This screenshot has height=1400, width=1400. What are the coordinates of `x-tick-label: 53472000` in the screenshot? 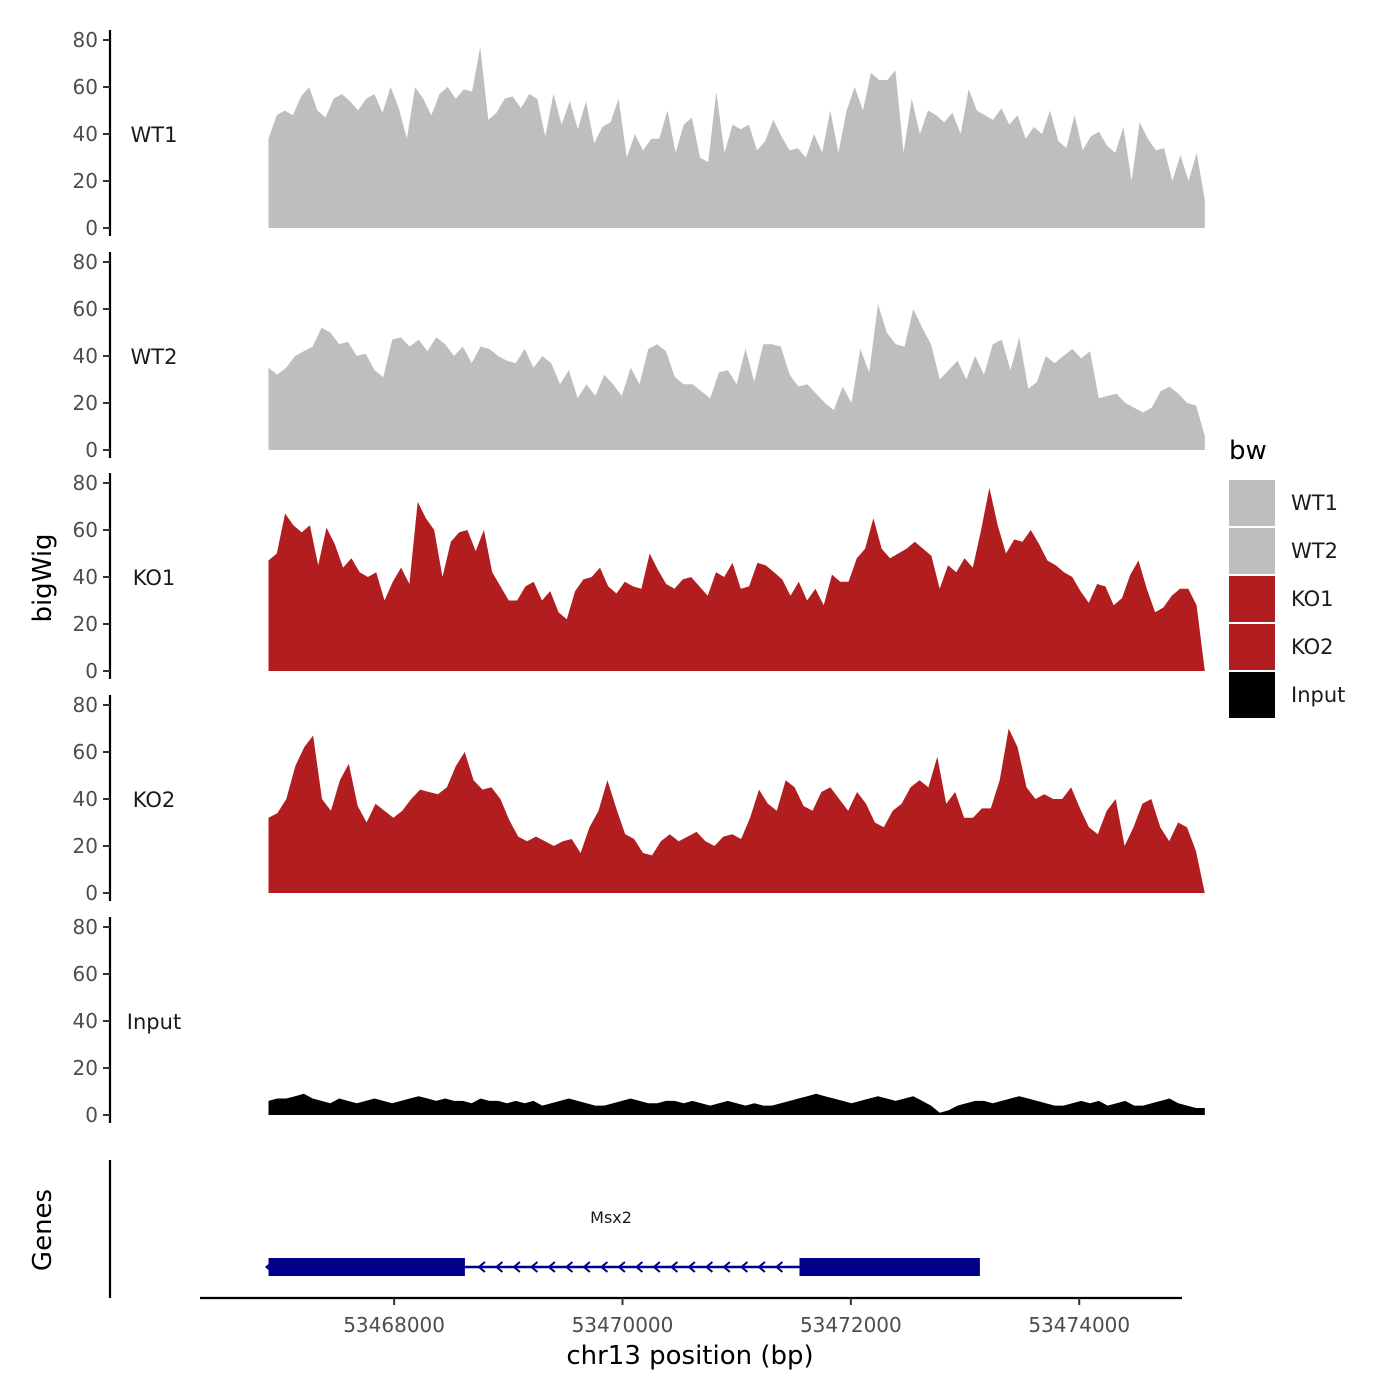 It's located at (851, 1325).